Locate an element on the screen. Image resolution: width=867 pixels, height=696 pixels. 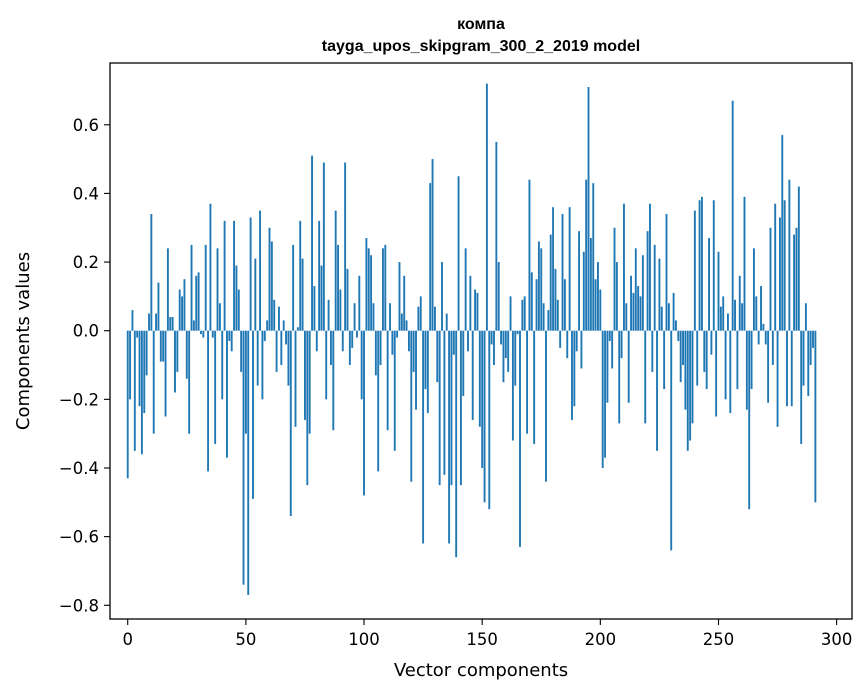
x-tick-label: 300 is located at coordinates (837, 639).